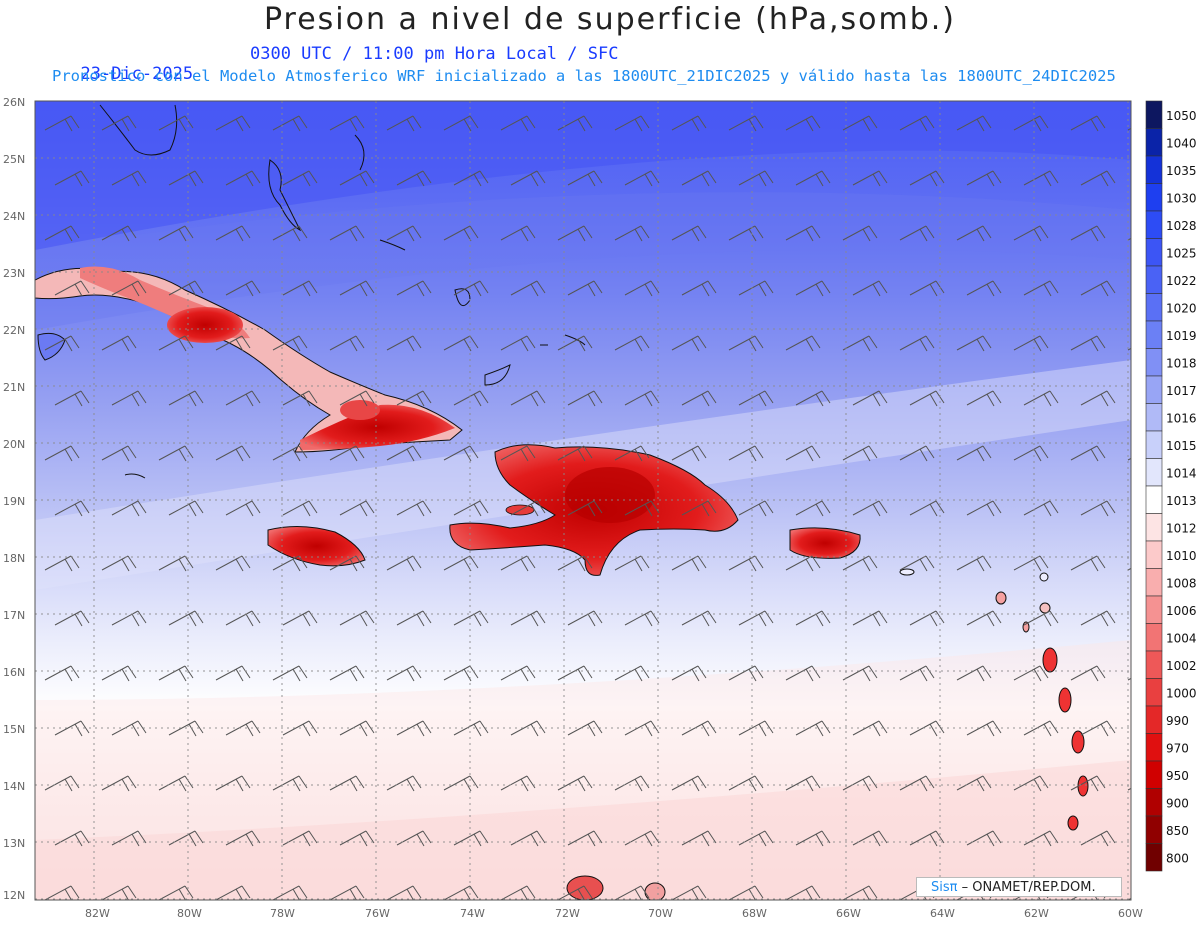 This screenshot has width=1200, height=927. What do you see at coordinates (14, 672) in the screenshot?
I see `lat-label: 16N` at bounding box center [14, 672].